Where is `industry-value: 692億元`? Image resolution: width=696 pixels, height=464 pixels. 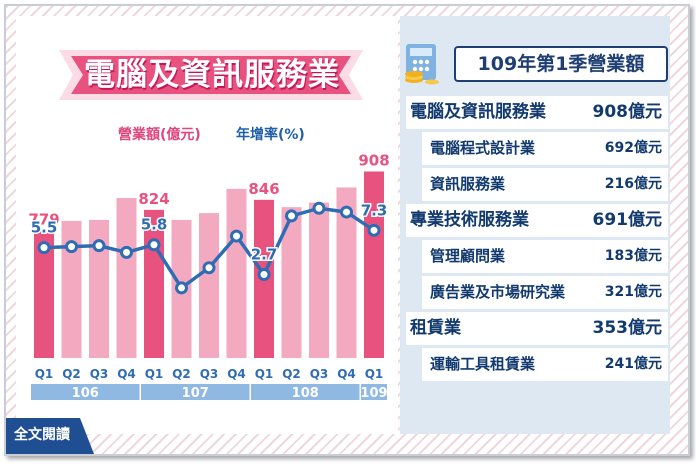
industry-value: 692億元 is located at coordinates (633, 148).